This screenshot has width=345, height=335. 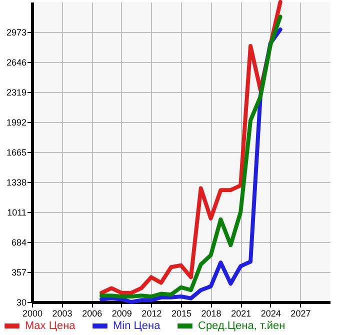 I want to click on x-tick-label: 2024, so click(x=270, y=313).